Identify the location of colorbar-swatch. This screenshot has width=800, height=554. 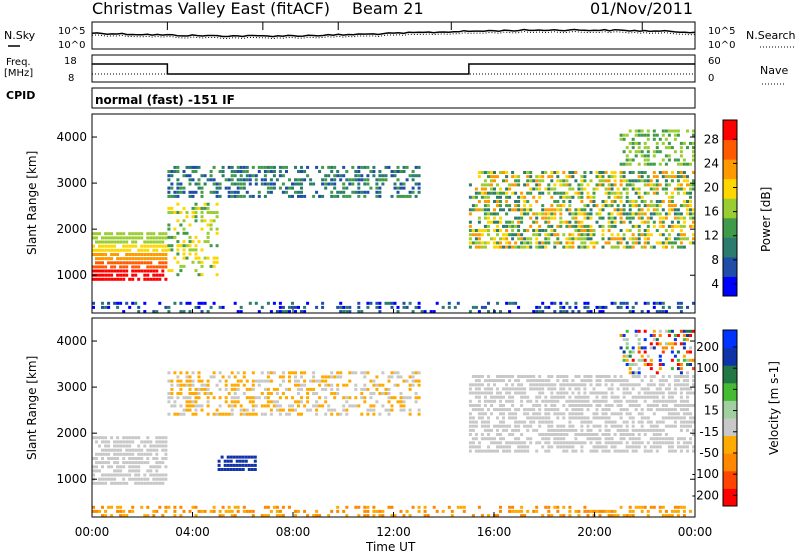
(730, 391).